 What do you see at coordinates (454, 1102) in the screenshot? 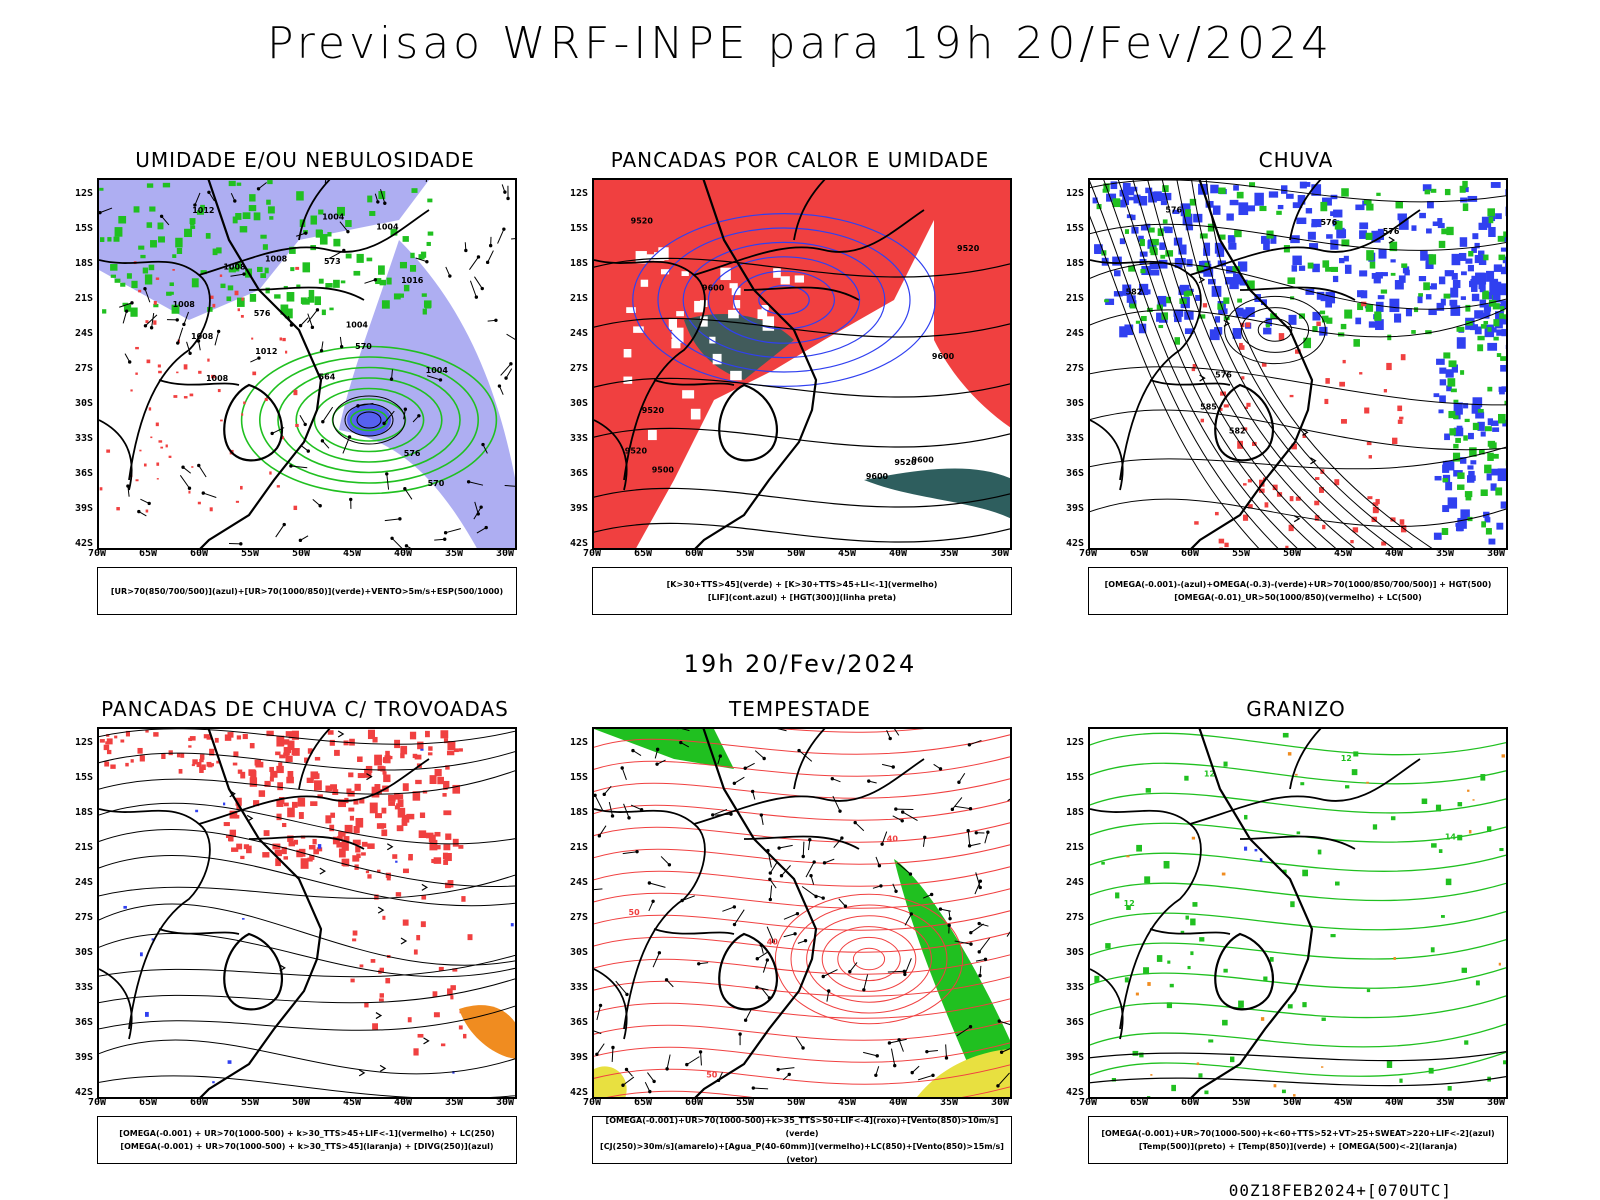
I see `longitude-label: 35W` at bounding box center [454, 1102].